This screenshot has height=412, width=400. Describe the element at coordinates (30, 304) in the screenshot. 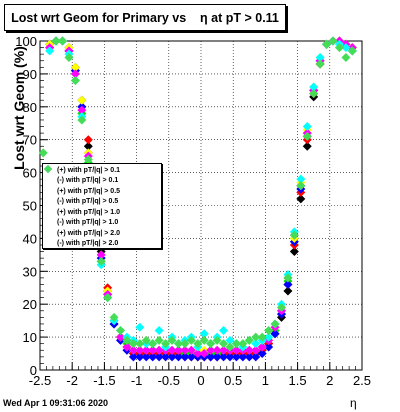

I see `y-tick-label: 20` at that location.